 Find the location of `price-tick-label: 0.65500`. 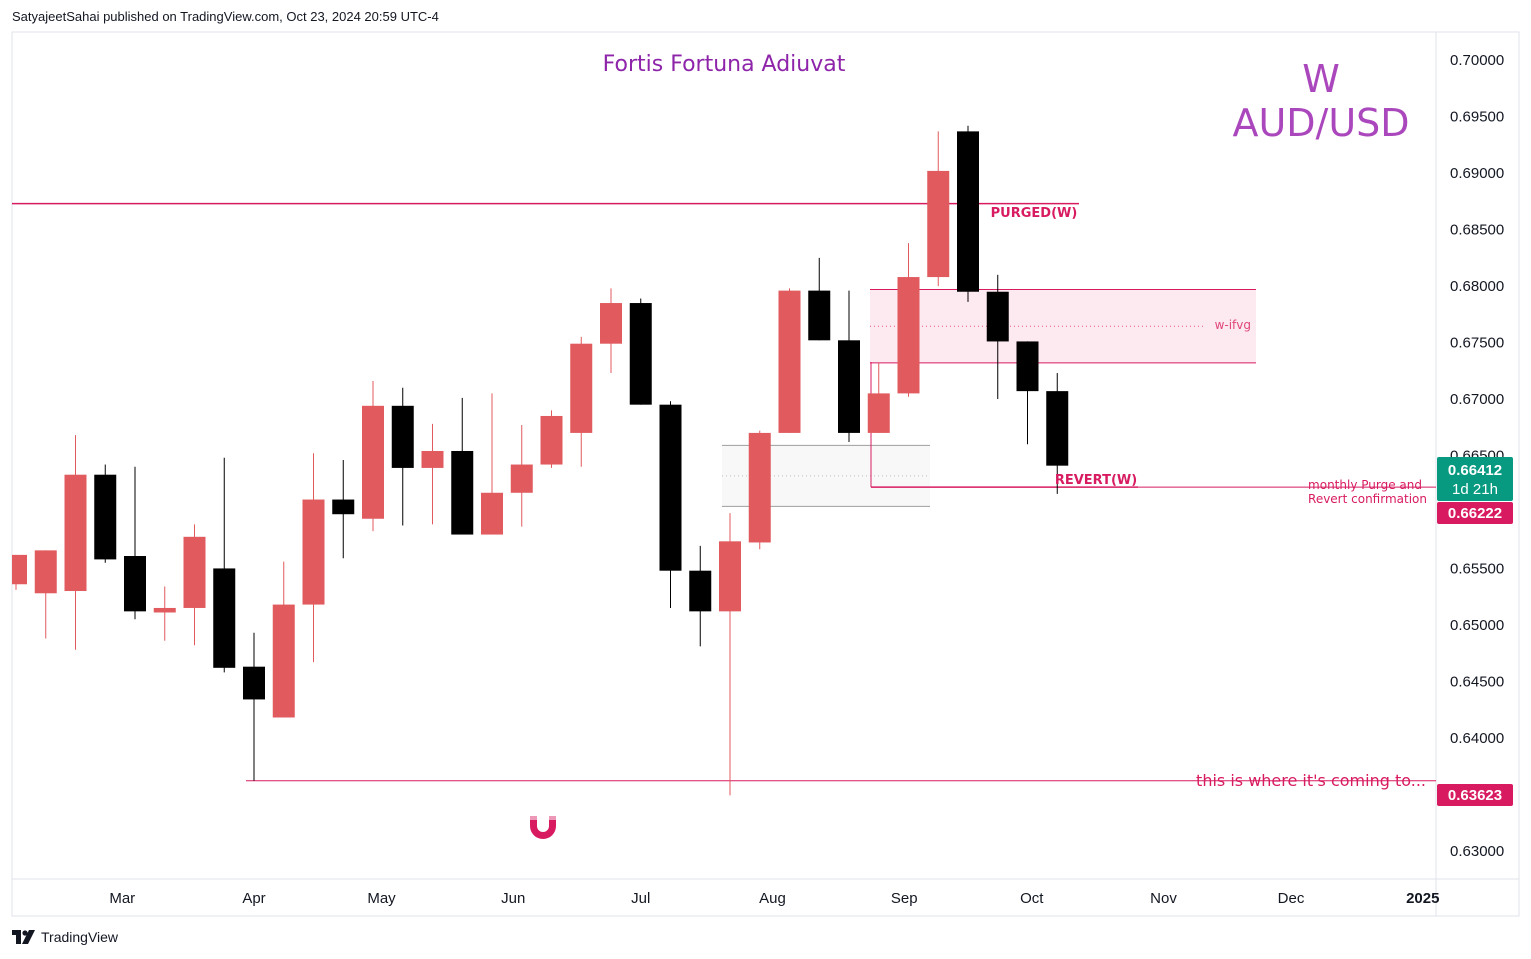

price-tick-label: 0.65500 is located at coordinates (1477, 568).